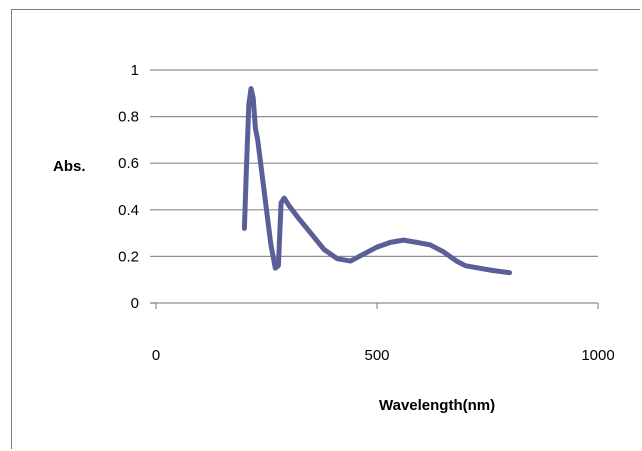 Image resolution: width=642 pixels, height=451 pixels. What do you see at coordinates (135, 70) in the screenshot?
I see `y-tick-label-1: 1` at bounding box center [135, 70].